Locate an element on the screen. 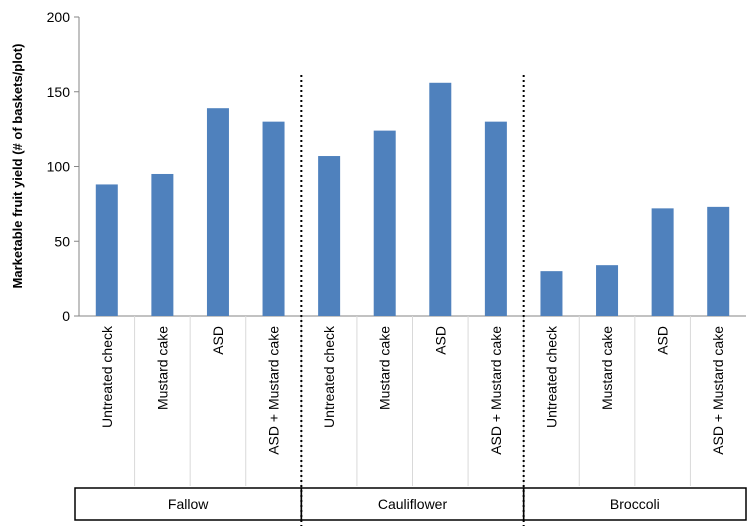  y-tick-label: 100 is located at coordinates (59, 167).